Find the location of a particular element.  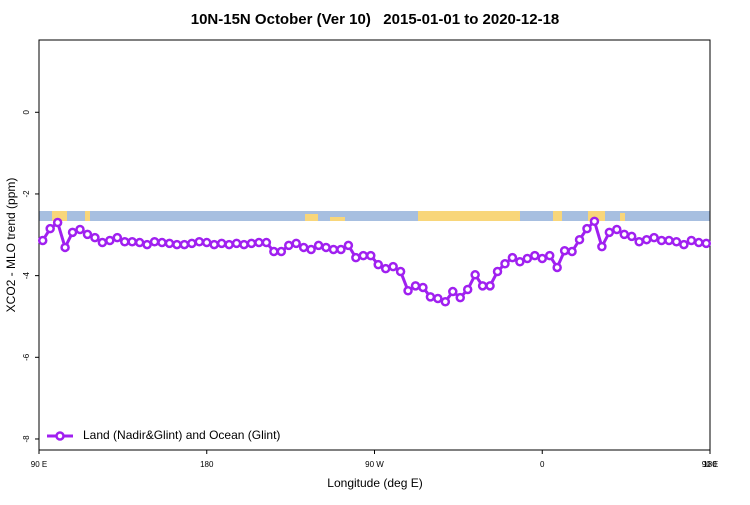

x-tick-label: 0 is located at coordinates (542, 464).